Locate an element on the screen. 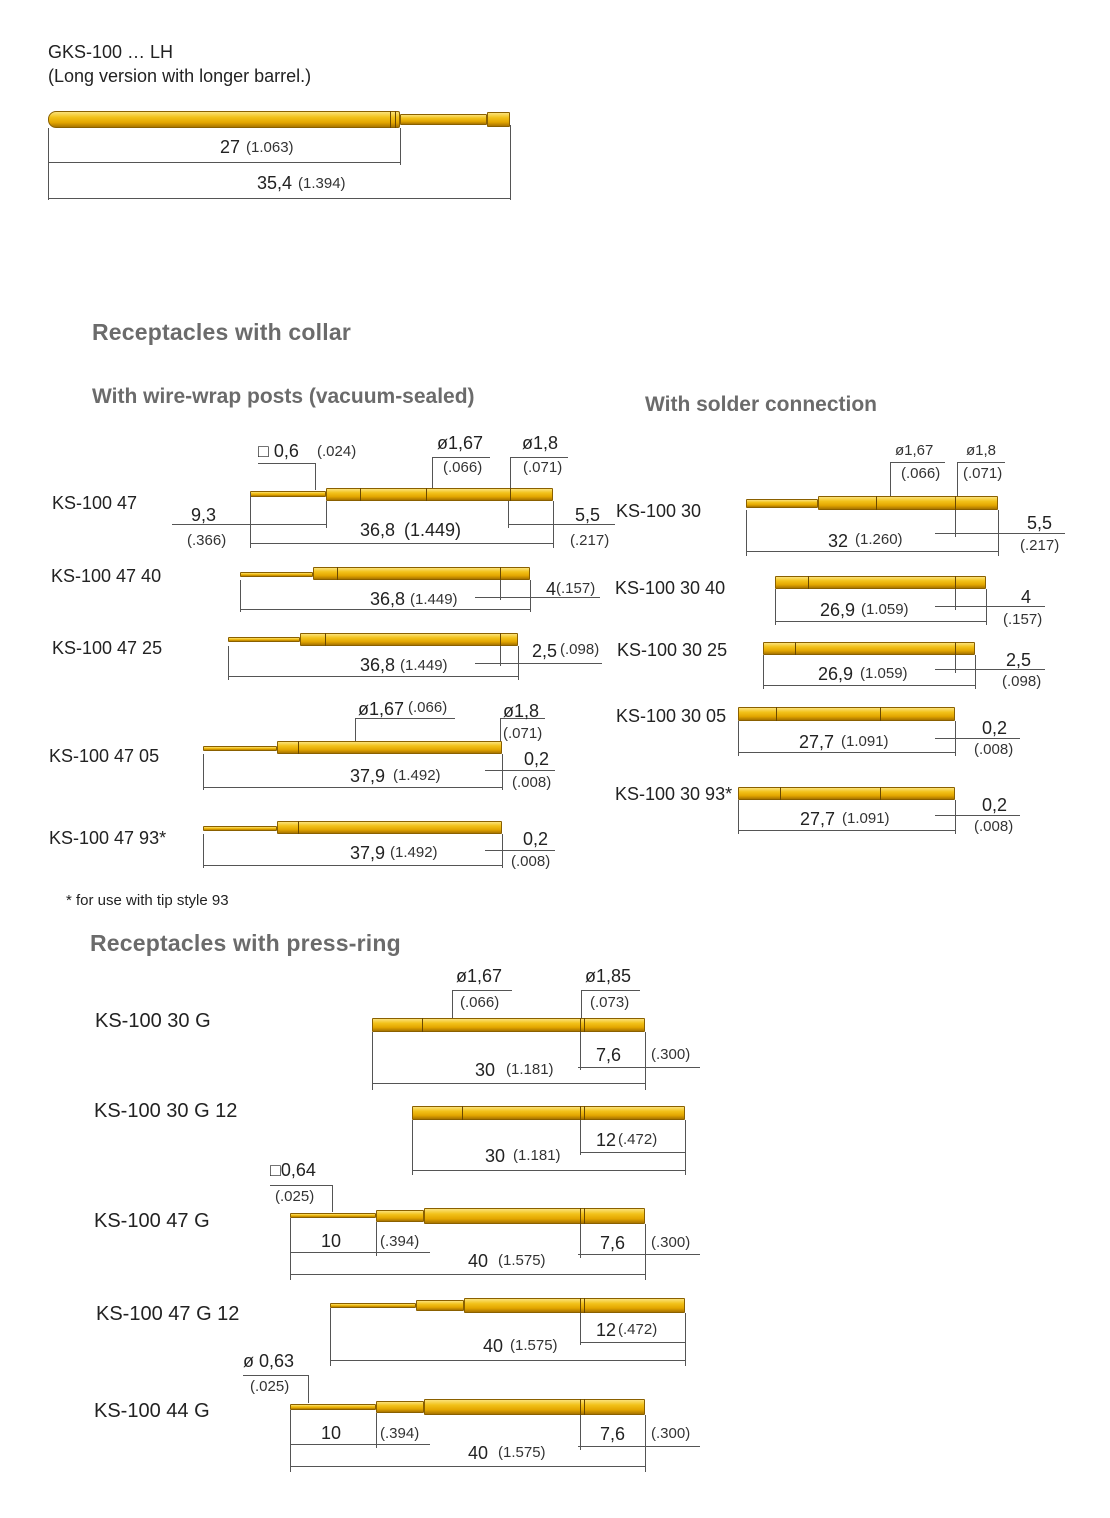 This screenshot has width=1110, height=1518. pin-plunger is located at coordinates (443, 119).